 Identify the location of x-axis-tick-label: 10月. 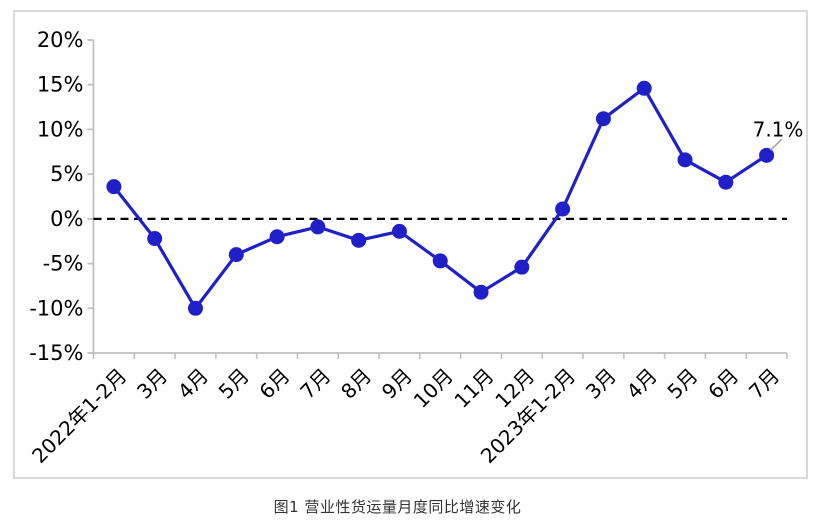
(433, 388).